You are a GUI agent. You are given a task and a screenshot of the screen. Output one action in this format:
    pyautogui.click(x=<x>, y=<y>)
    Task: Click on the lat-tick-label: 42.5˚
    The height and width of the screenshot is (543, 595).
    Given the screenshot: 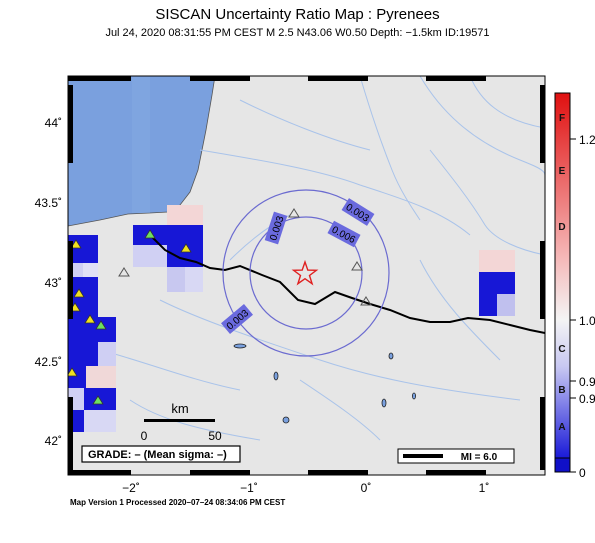 What is the action you would take?
    pyautogui.click(x=48, y=362)
    